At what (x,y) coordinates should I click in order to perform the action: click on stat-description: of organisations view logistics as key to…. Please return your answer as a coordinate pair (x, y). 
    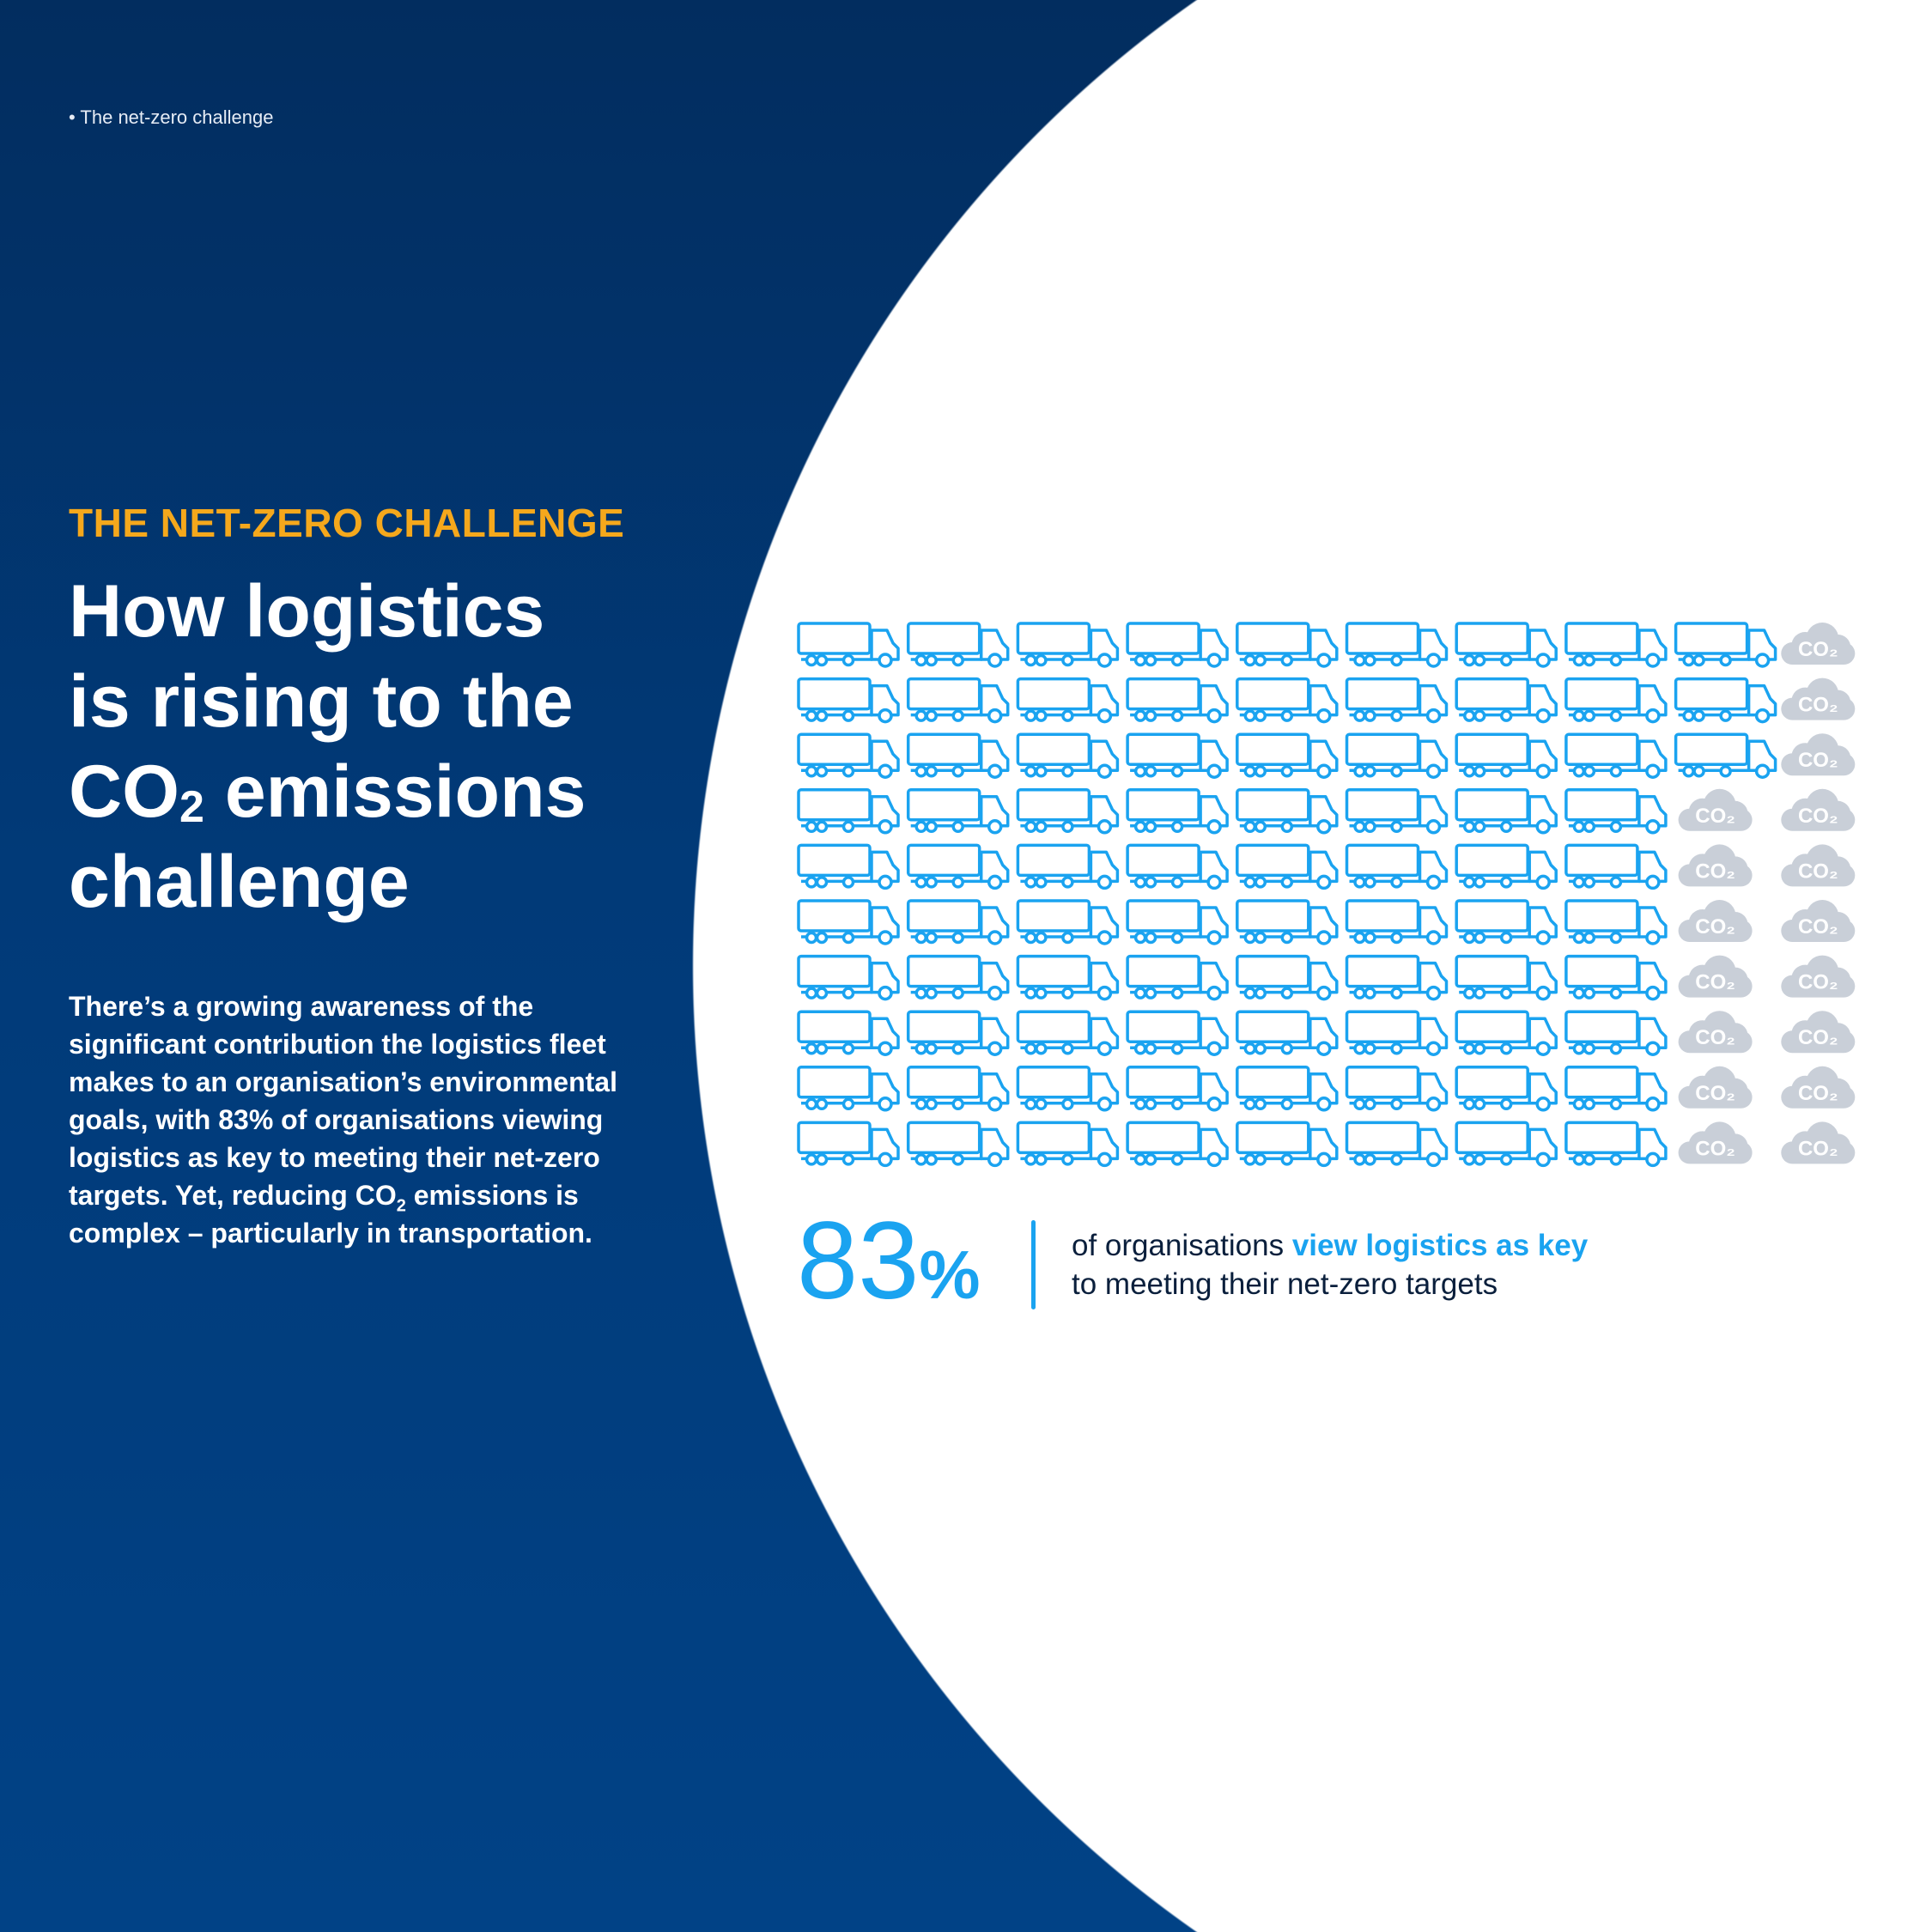
    Looking at the image, I should click on (1330, 1265).